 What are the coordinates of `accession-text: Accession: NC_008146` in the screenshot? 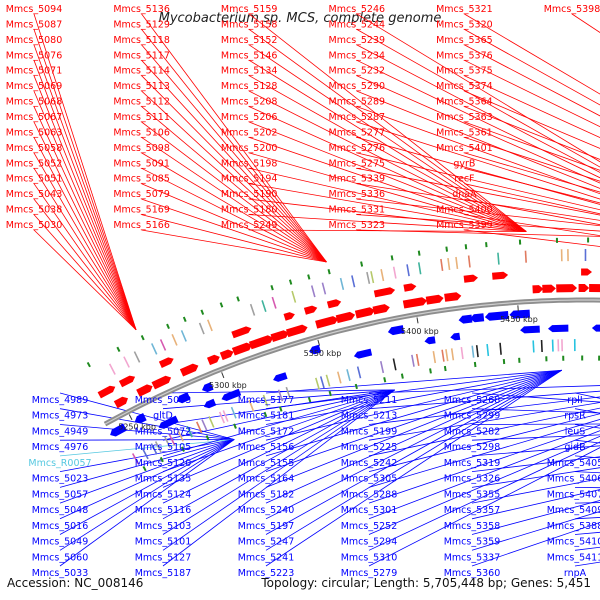 It's located at (75, 583).